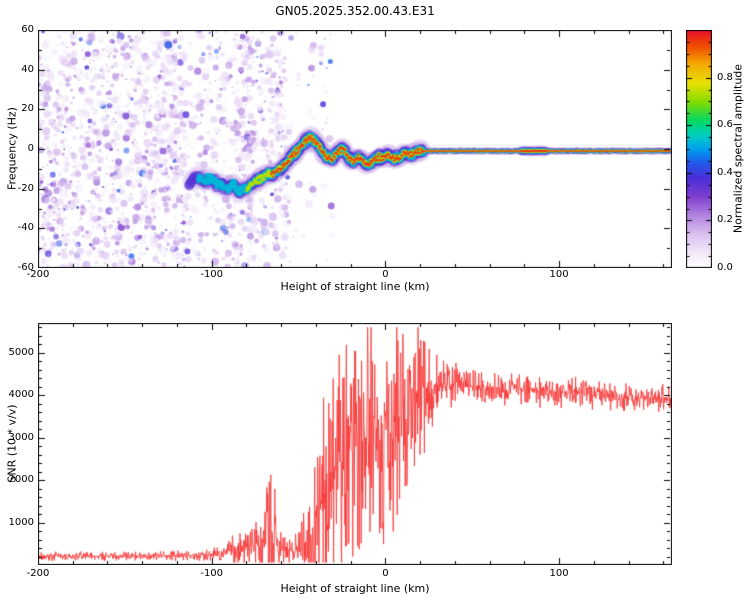 The height and width of the screenshot is (600, 750). Describe the element at coordinates (27, 29) in the screenshot. I see `tick-label: 60` at that location.